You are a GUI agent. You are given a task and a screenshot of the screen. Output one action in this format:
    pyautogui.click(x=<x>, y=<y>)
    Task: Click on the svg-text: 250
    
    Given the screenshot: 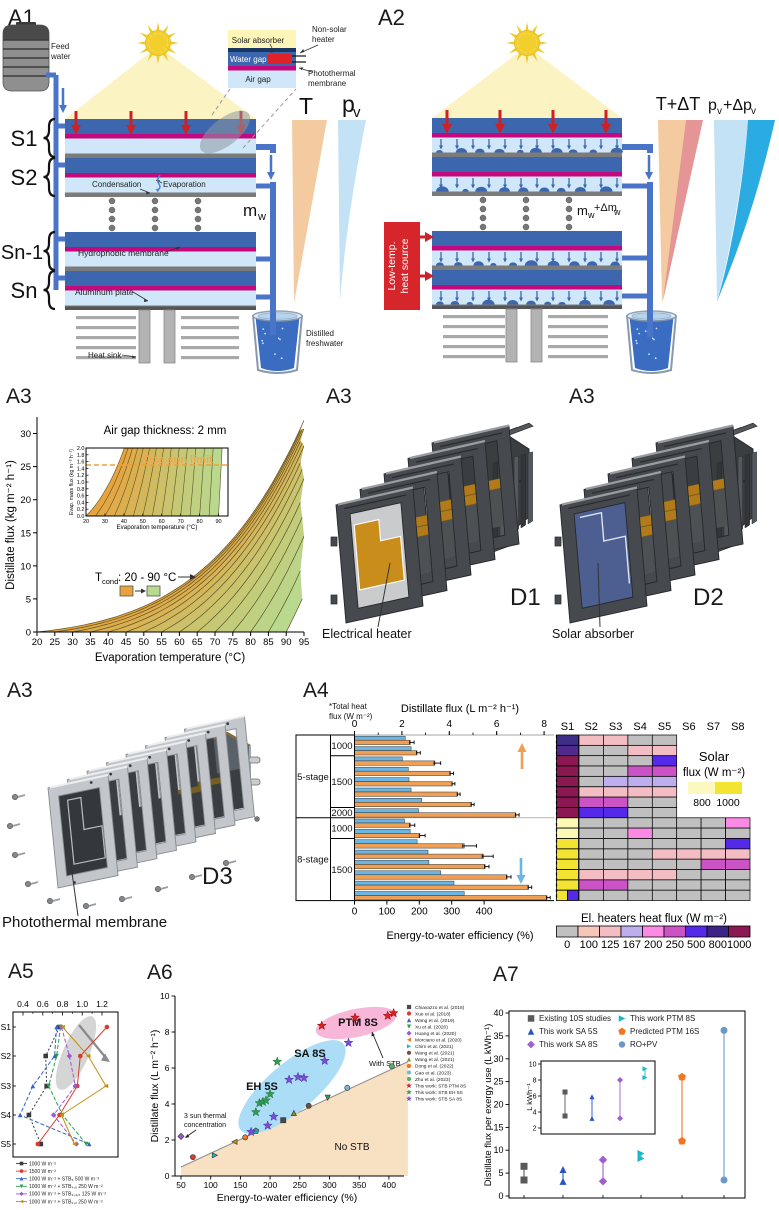 What is the action you would take?
    pyautogui.click(x=300, y=1185)
    